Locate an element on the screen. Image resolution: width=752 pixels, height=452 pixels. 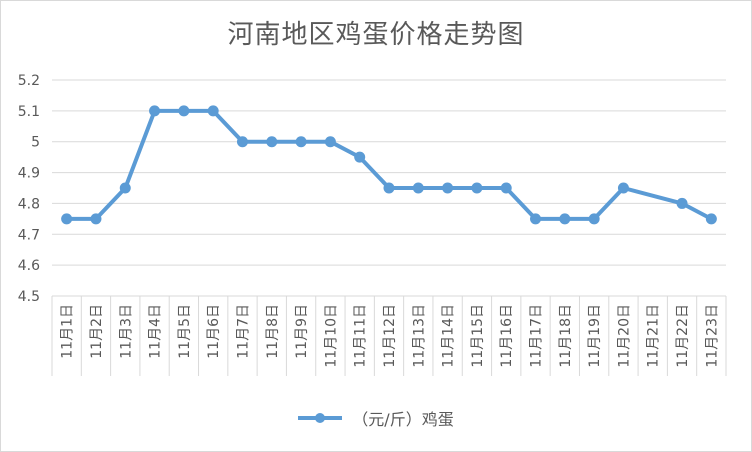
x-tick-label: 11月20日 is located at coordinates (624, 336).